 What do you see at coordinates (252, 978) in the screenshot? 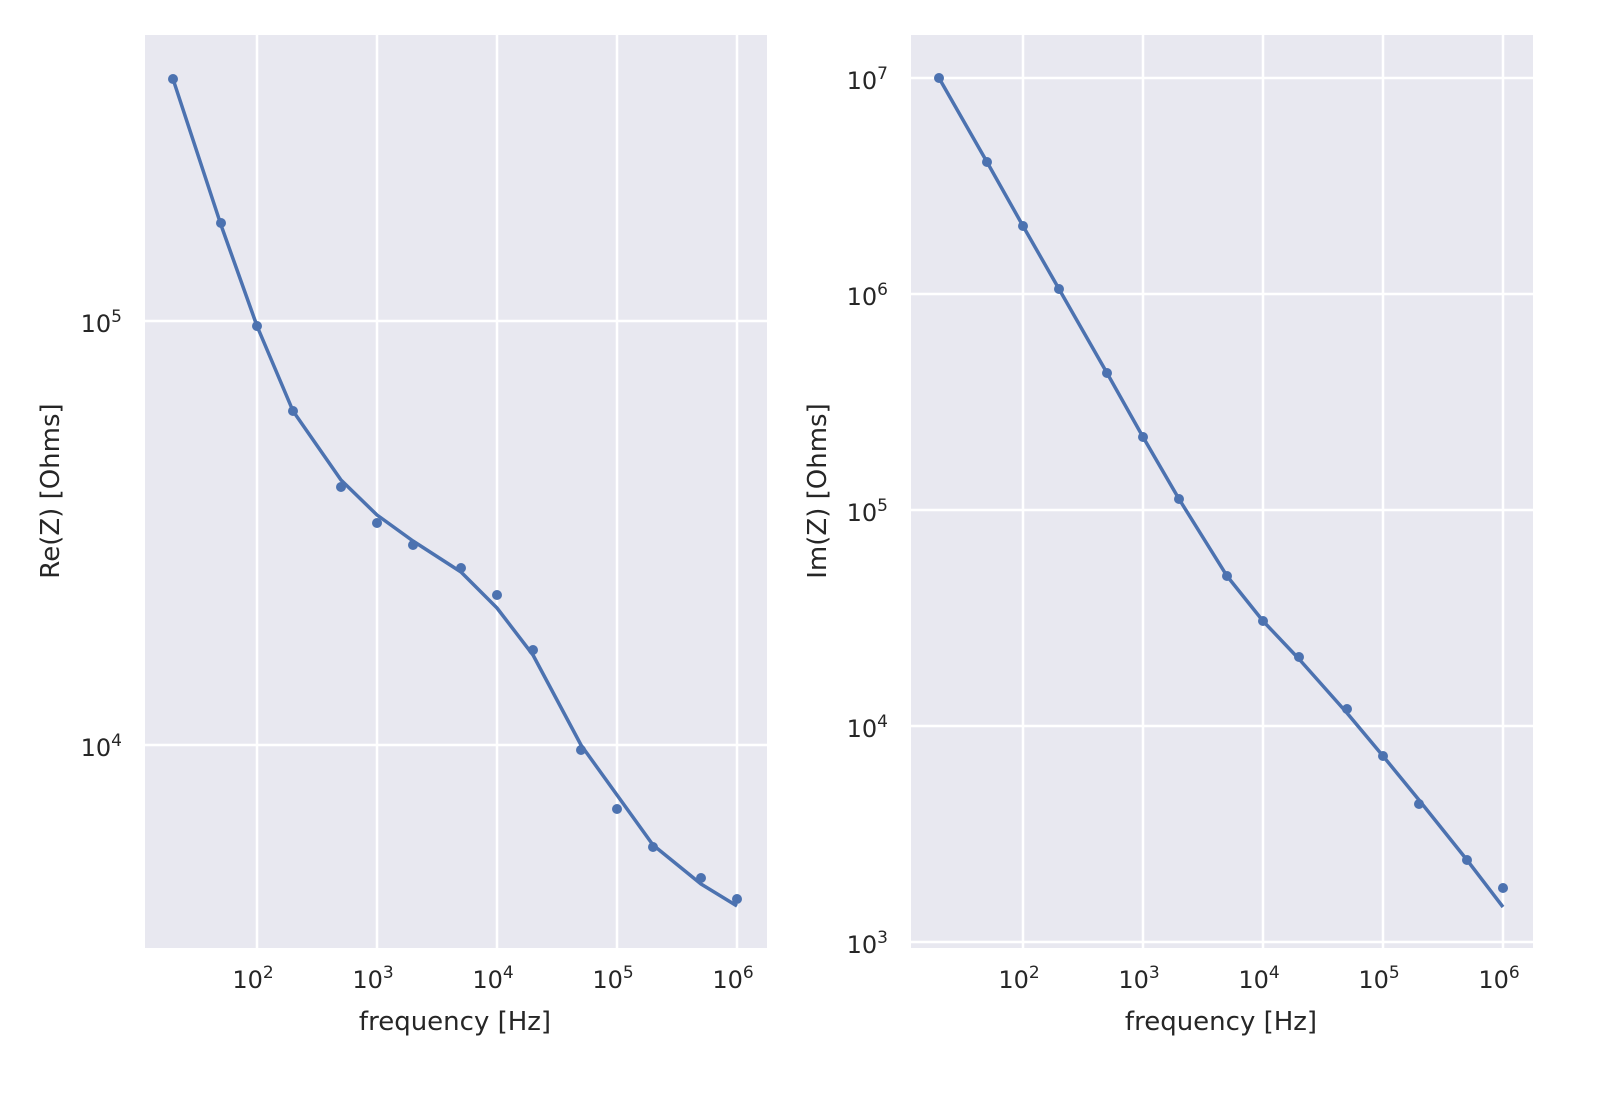
I see `left-xtick-label: 102` at bounding box center [252, 978].